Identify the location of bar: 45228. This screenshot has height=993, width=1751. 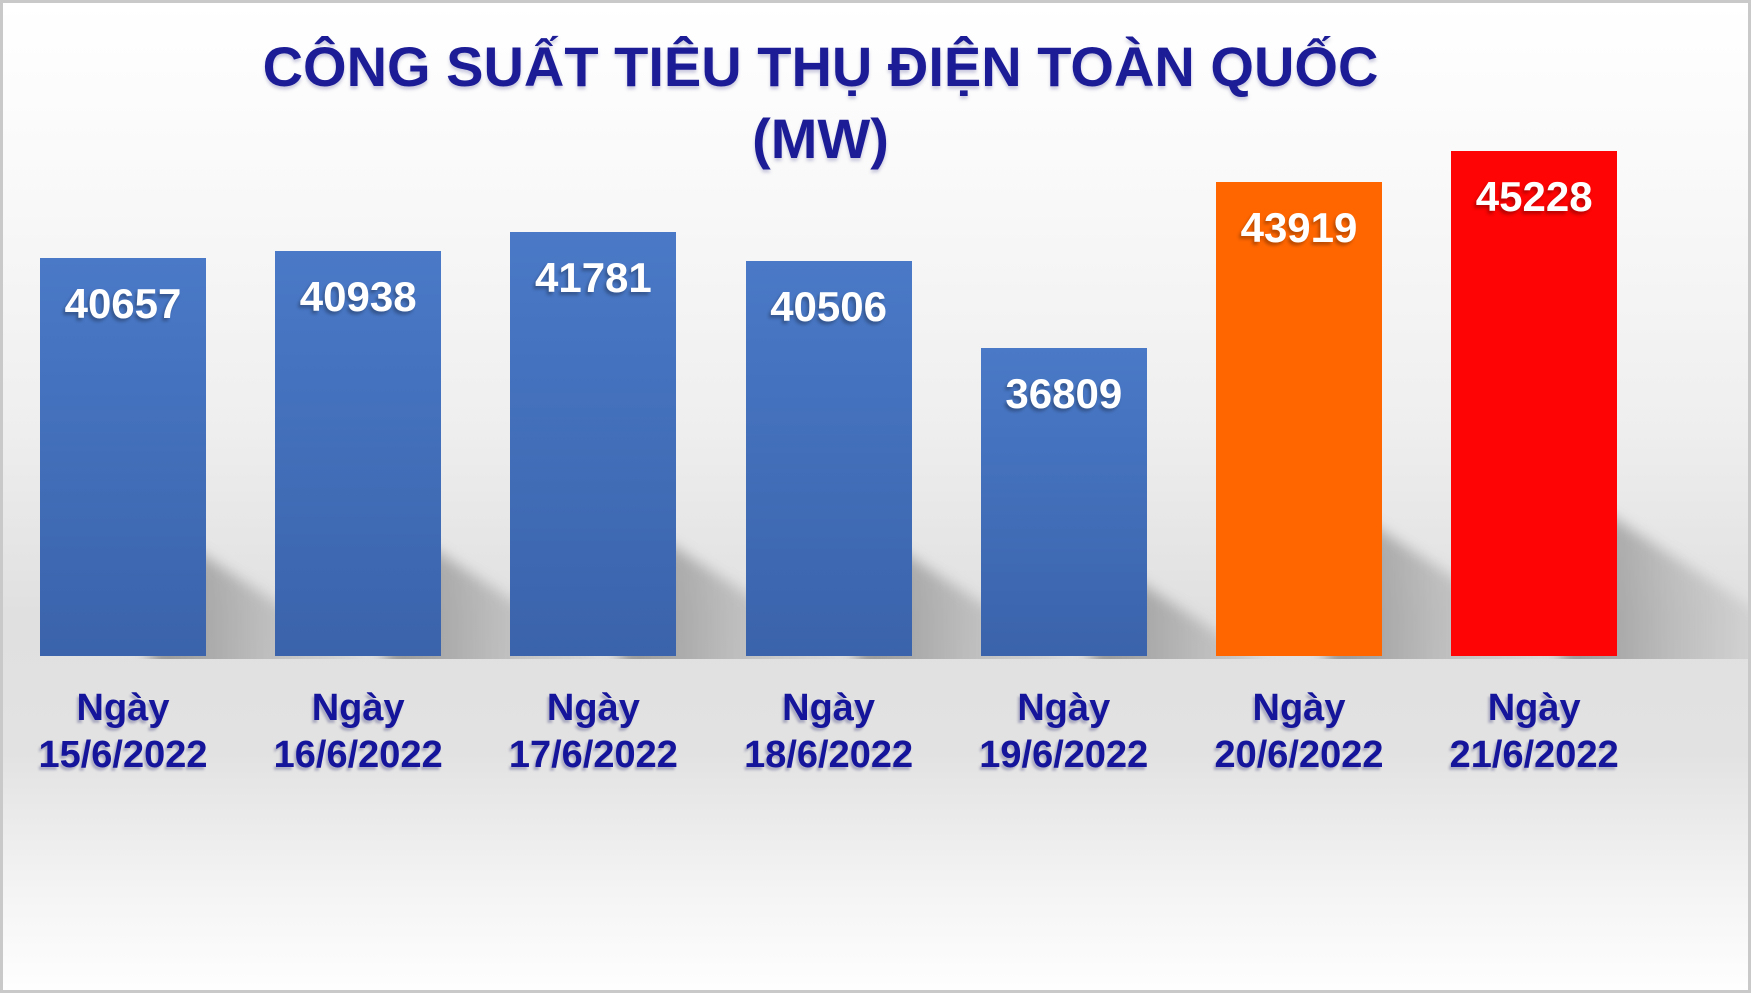
(1534, 403).